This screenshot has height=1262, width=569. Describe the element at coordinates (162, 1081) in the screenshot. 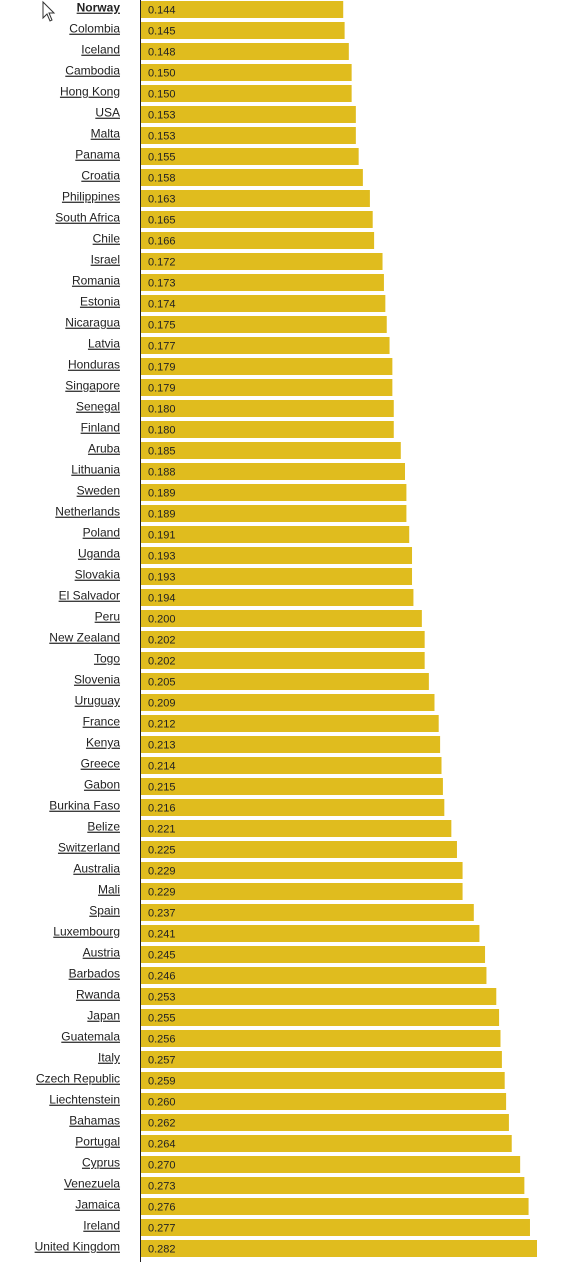

I see `value-label: 0.259` at that location.